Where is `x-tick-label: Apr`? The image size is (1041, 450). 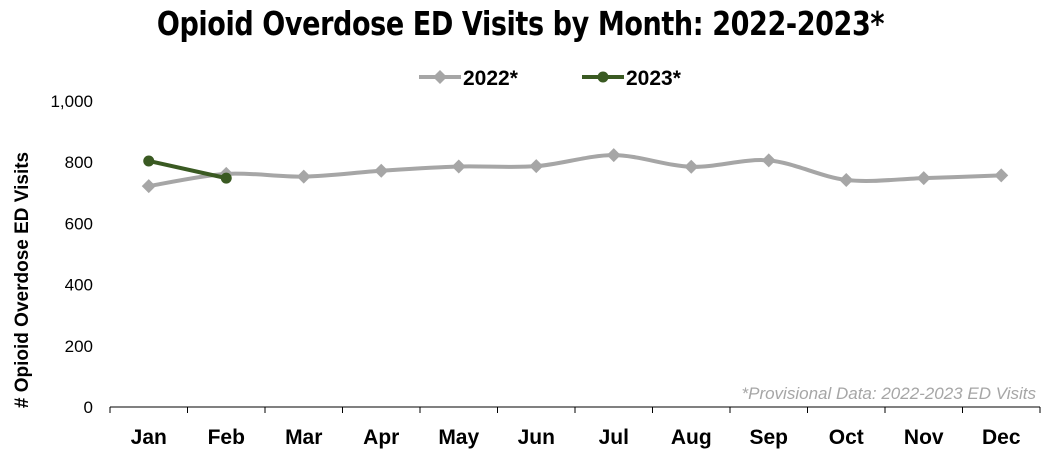 x-tick-label: Apr is located at coordinates (381, 437).